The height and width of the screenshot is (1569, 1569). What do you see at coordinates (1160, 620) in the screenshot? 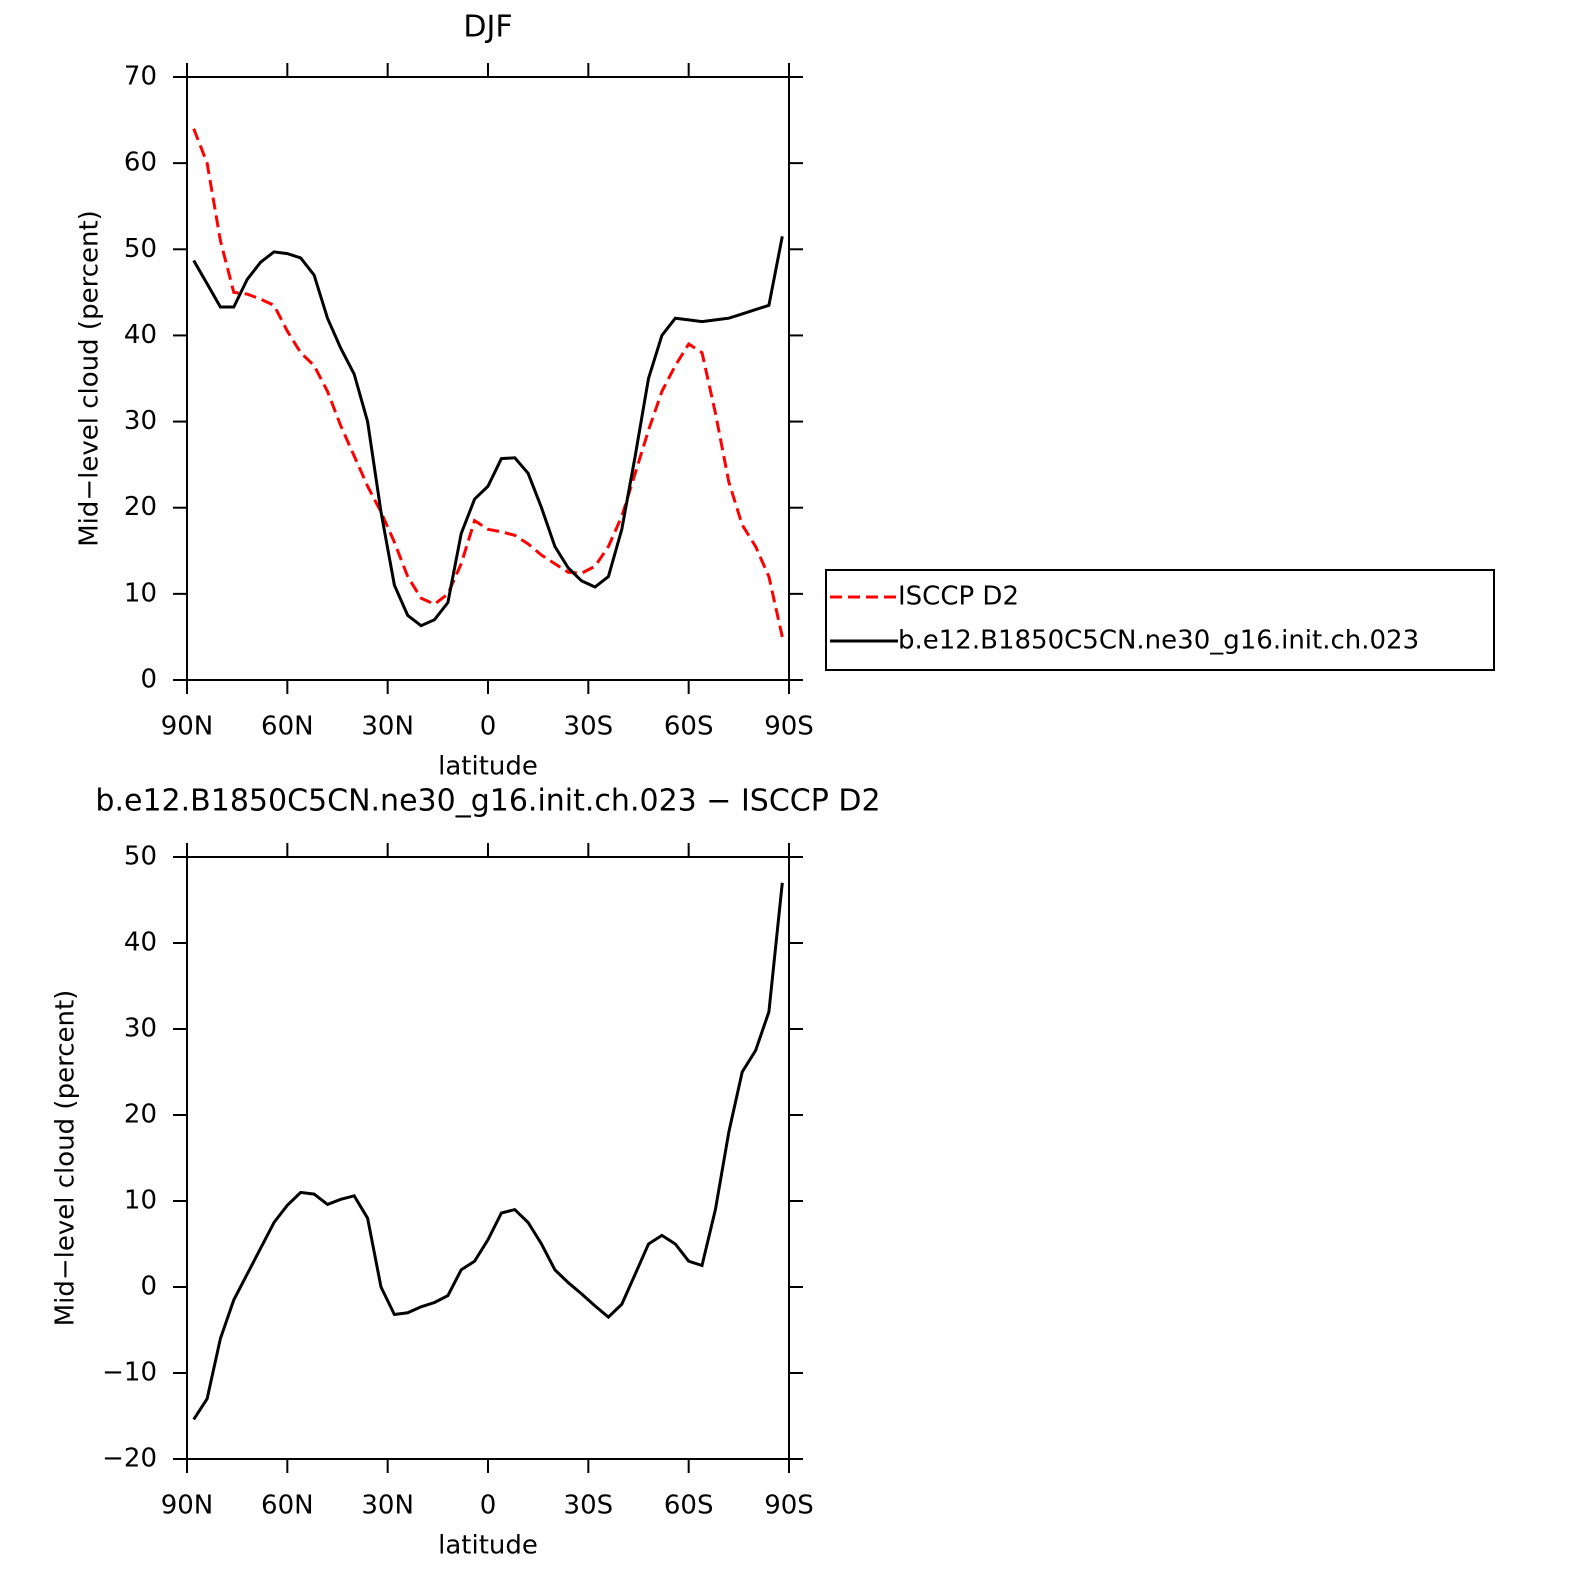
I see `legend-box` at bounding box center [1160, 620].